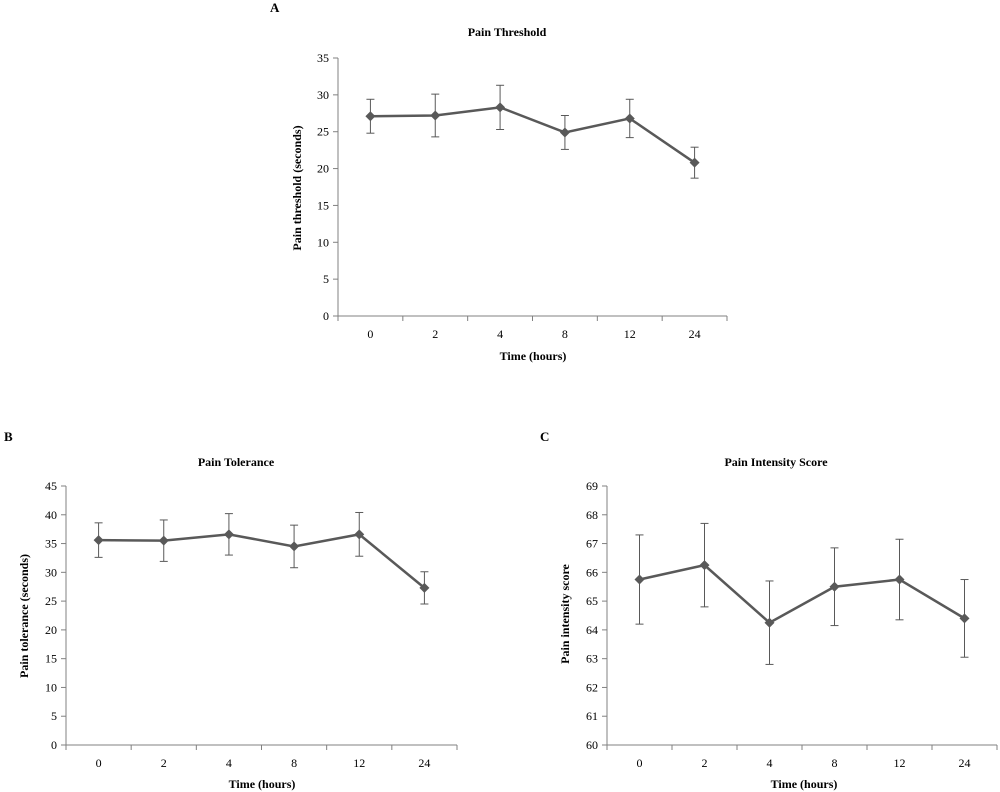 Image resolution: width=1000 pixels, height=792 pixels. Describe the element at coordinates (592, 486) in the screenshot. I see `y-tick-label: 69` at that location.